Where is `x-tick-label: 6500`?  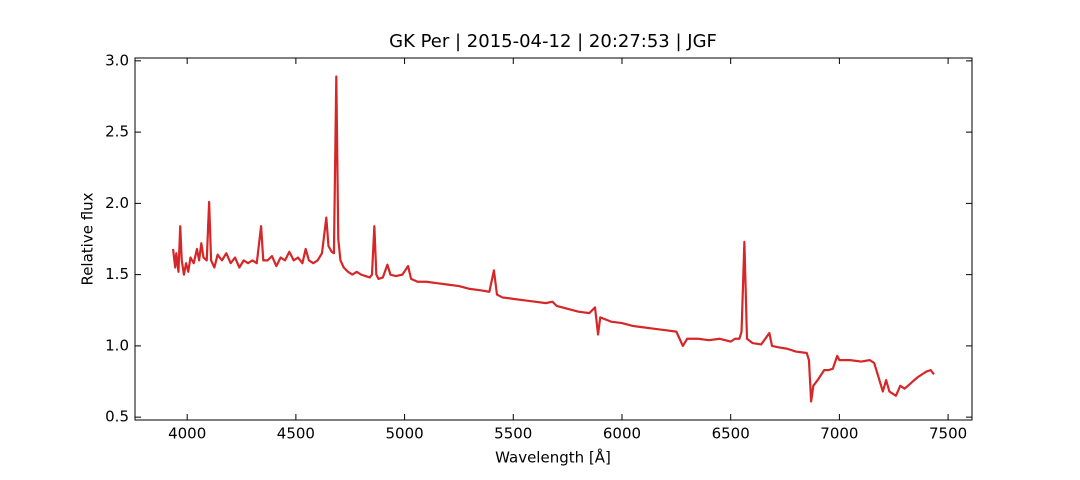 x-tick-label: 6500 is located at coordinates (731, 434).